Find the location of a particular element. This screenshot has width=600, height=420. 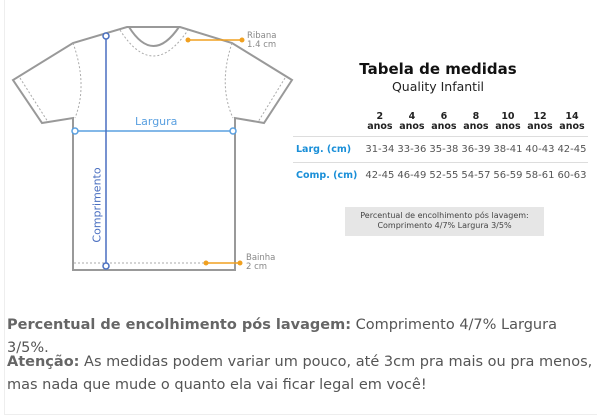

table-cell: 54-57 is located at coordinates (476, 175).